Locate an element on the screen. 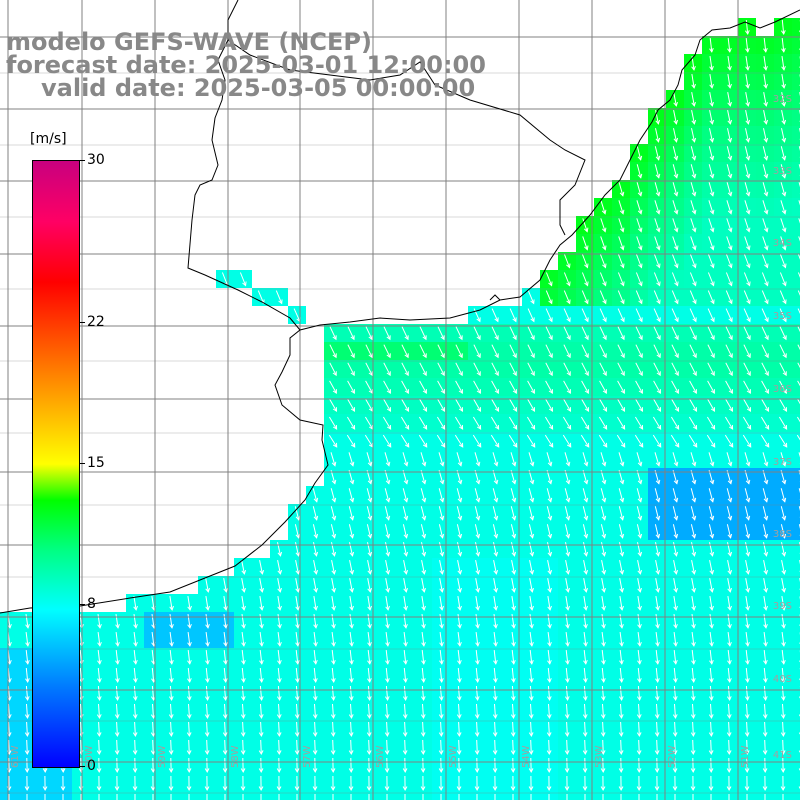  longitude-label: 52W is located at coordinates (672, 756).